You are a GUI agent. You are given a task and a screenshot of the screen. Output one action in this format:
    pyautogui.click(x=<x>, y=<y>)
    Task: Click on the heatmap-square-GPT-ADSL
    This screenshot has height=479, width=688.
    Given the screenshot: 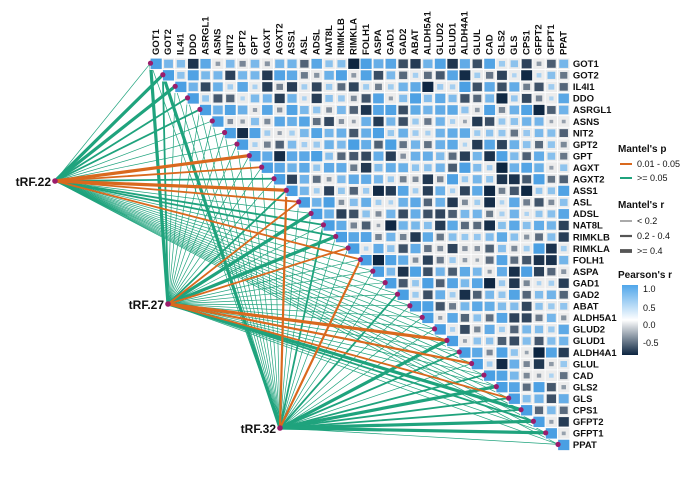 What is the action you would take?
    pyautogui.click(x=317, y=156)
    